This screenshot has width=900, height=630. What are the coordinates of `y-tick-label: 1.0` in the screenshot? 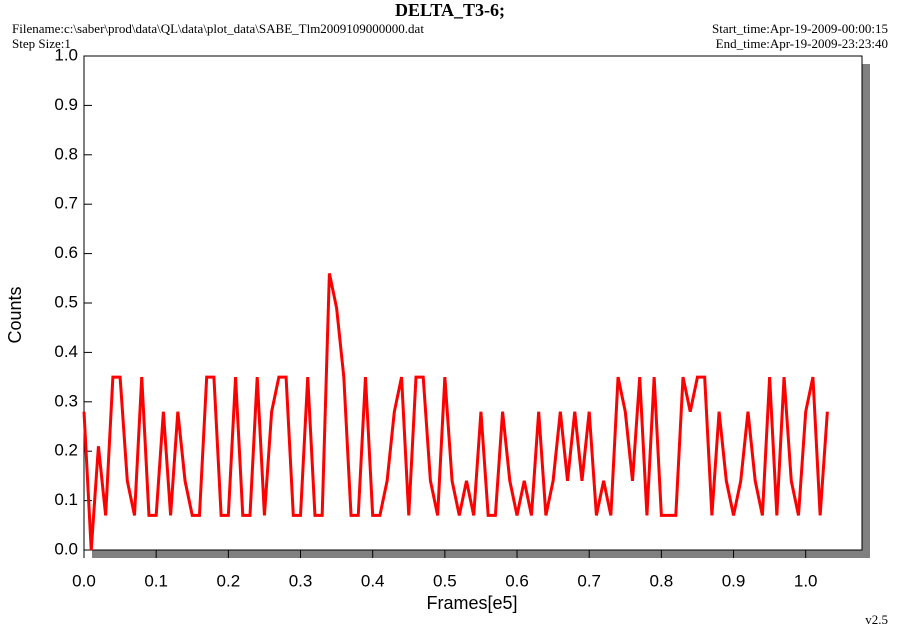 It's located at (66, 54).